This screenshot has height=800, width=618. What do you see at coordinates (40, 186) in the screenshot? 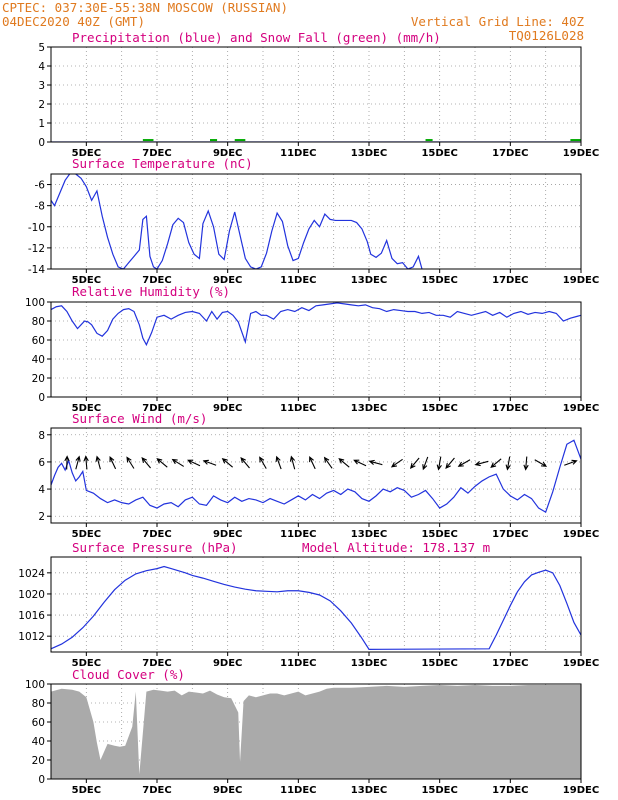
I see `temp-ytick-label-4: -6` at bounding box center [40, 186].